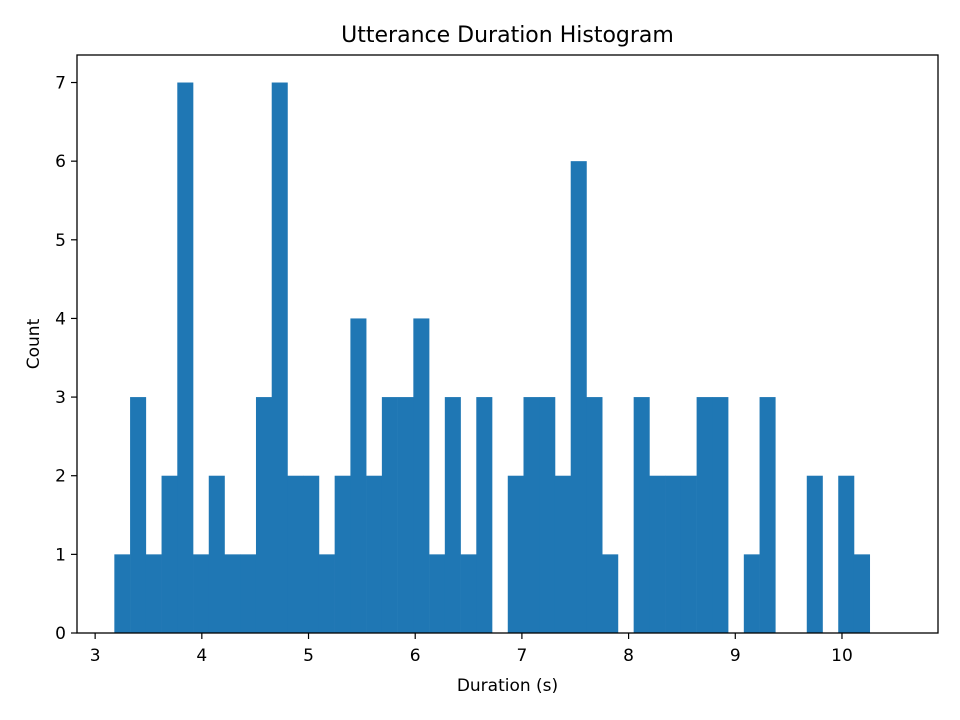 The height and width of the screenshot is (720, 960). What do you see at coordinates (507, 686) in the screenshot?
I see `x-axis-label: Duration (s)` at bounding box center [507, 686].